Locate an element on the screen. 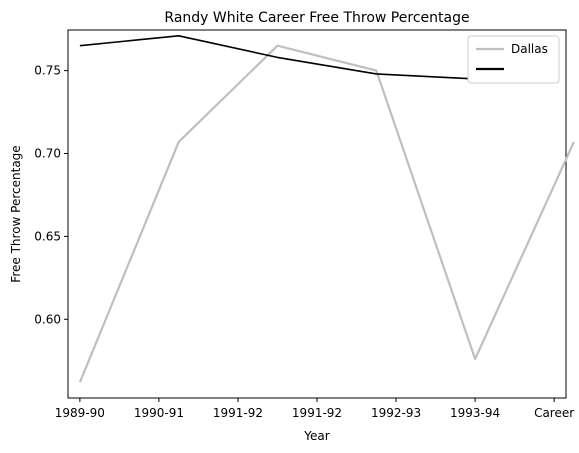  x-axis-label: Year is located at coordinates (316, 436).